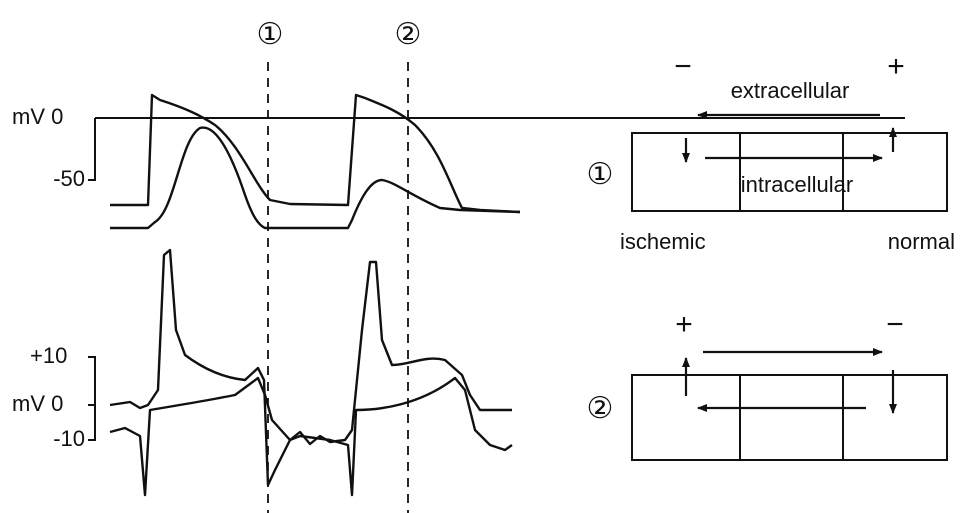 Image resolution: width=960 pixels, height=513 pixels. I want to click on label: intracellular, so click(797, 184).